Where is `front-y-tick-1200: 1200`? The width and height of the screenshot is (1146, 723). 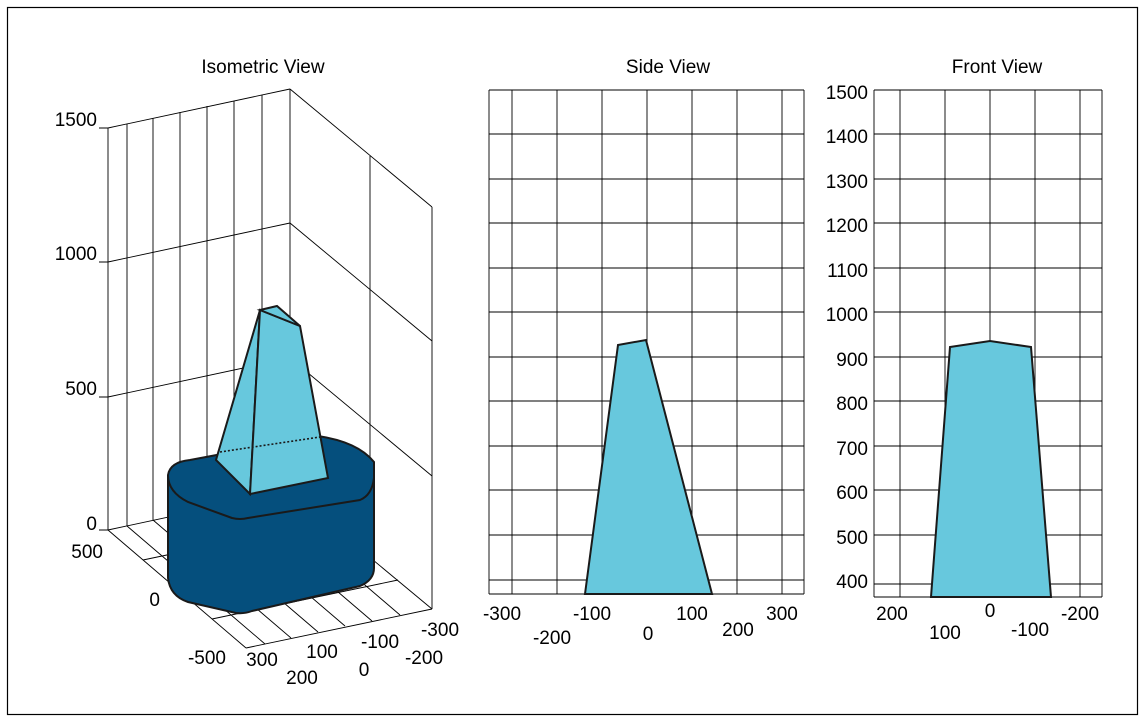 front-y-tick-1200: 1200 is located at coordinates (847, 226).